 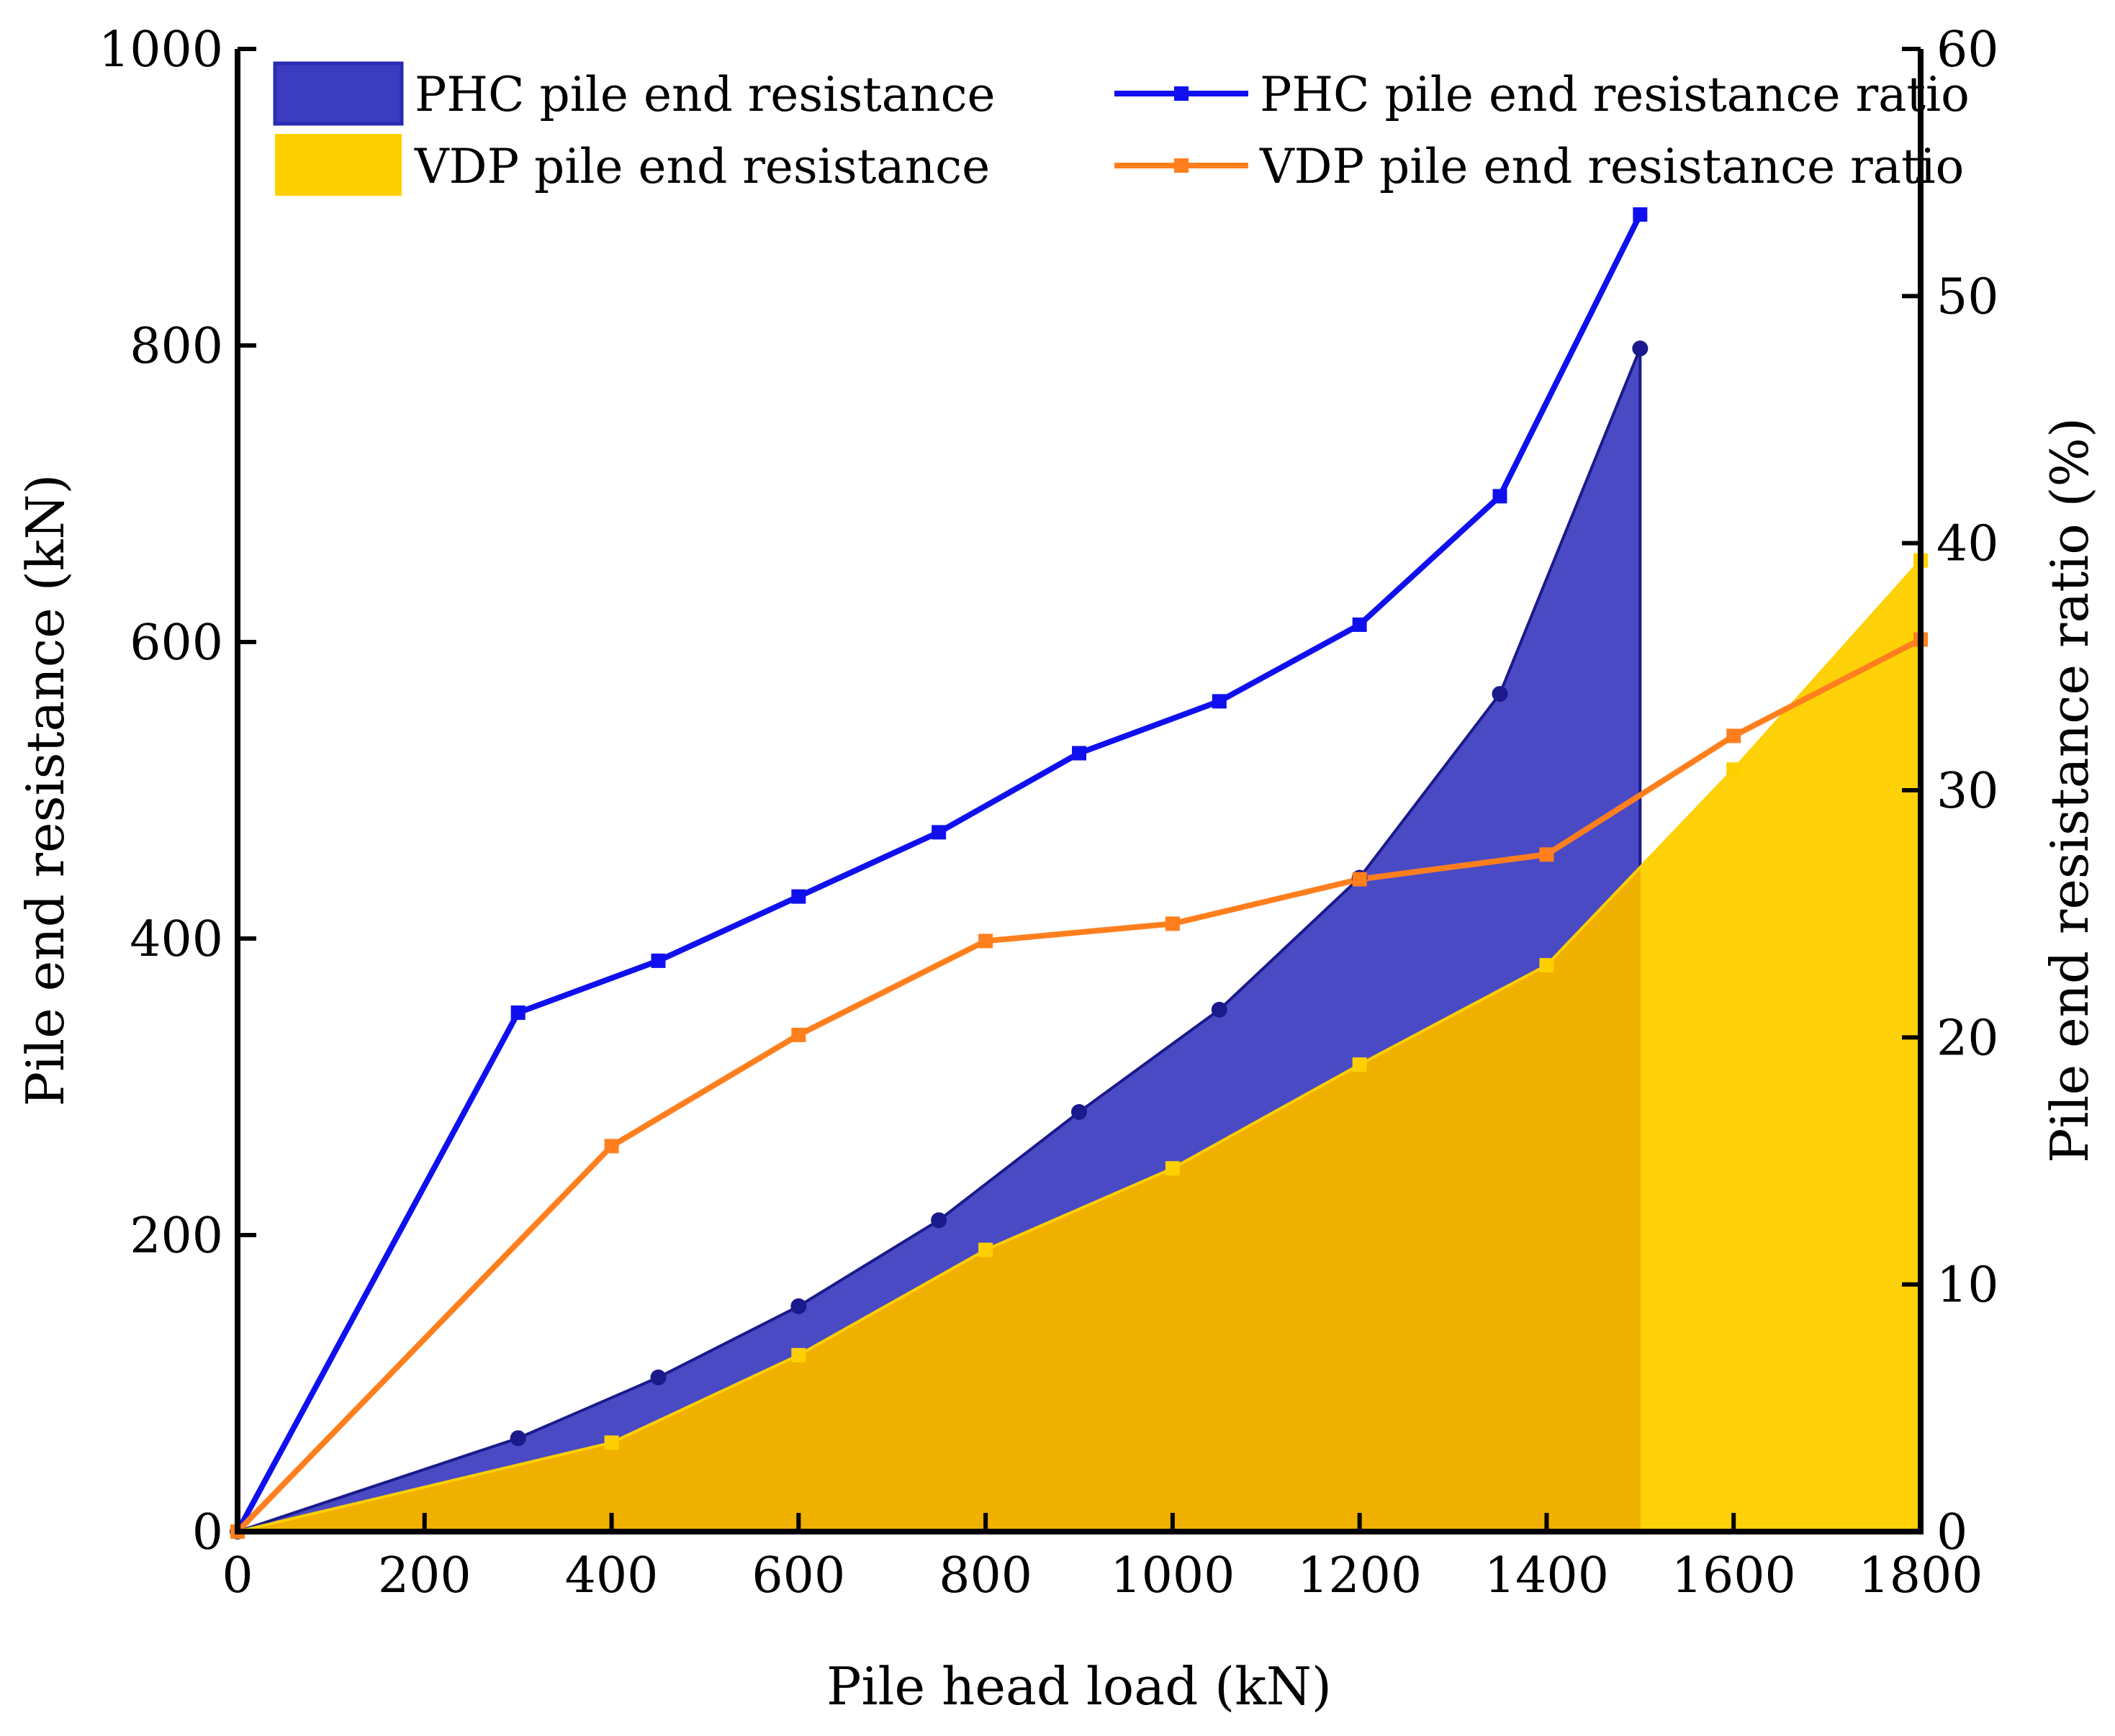 What do you see at coordinates (1734, 1575) in the screenshot?
I see `x-tick-label: 1600` at bounding box center [1734, 1575].